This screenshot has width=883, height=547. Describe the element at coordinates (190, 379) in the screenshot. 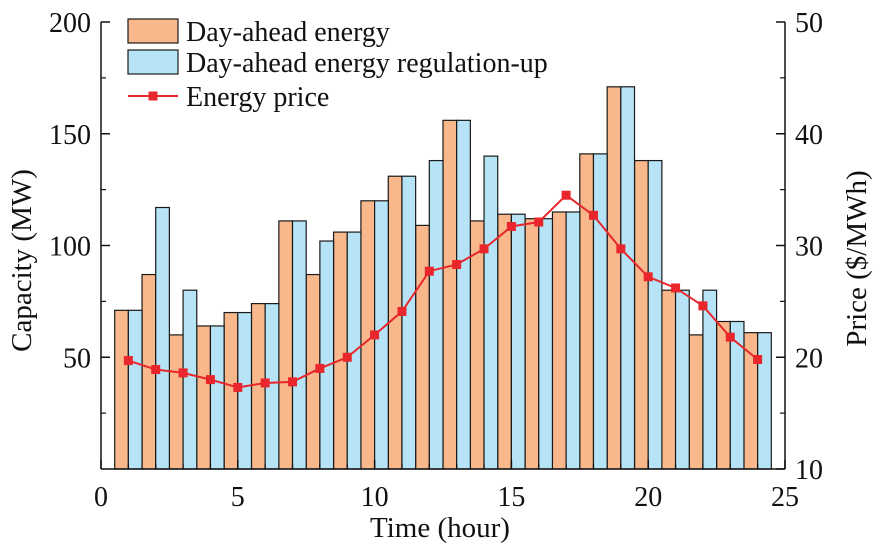

I see `bar-s1-h3` at that location.